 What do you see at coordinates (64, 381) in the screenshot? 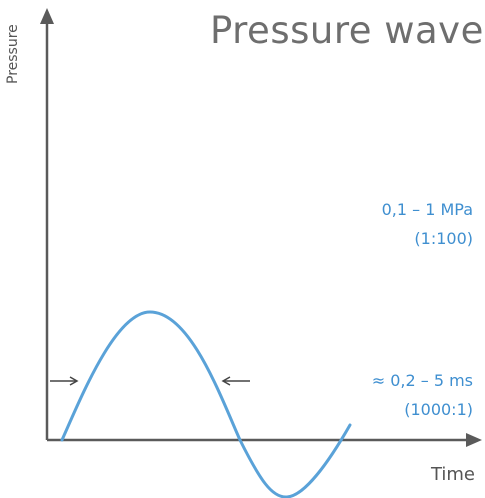
I see `left-marker-arrow-icon` at bounding box center [64, 381].